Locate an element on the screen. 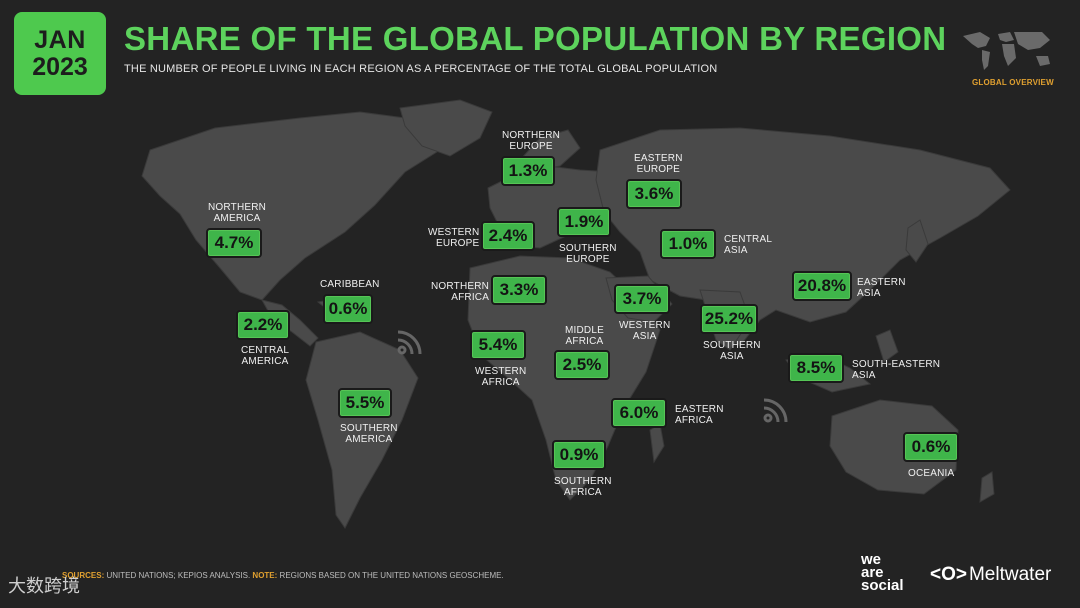  region-label-middle-africa: MIDDLE AFRICA is located at coordinates (584, 336).